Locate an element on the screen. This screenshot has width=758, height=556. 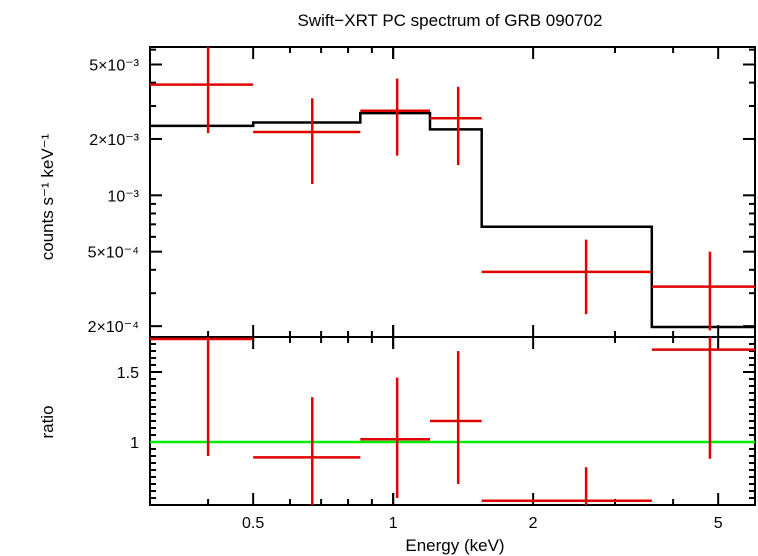
spectrum-ytick-label: 2×10⁻⁴ is located at coordinates (113, 327).